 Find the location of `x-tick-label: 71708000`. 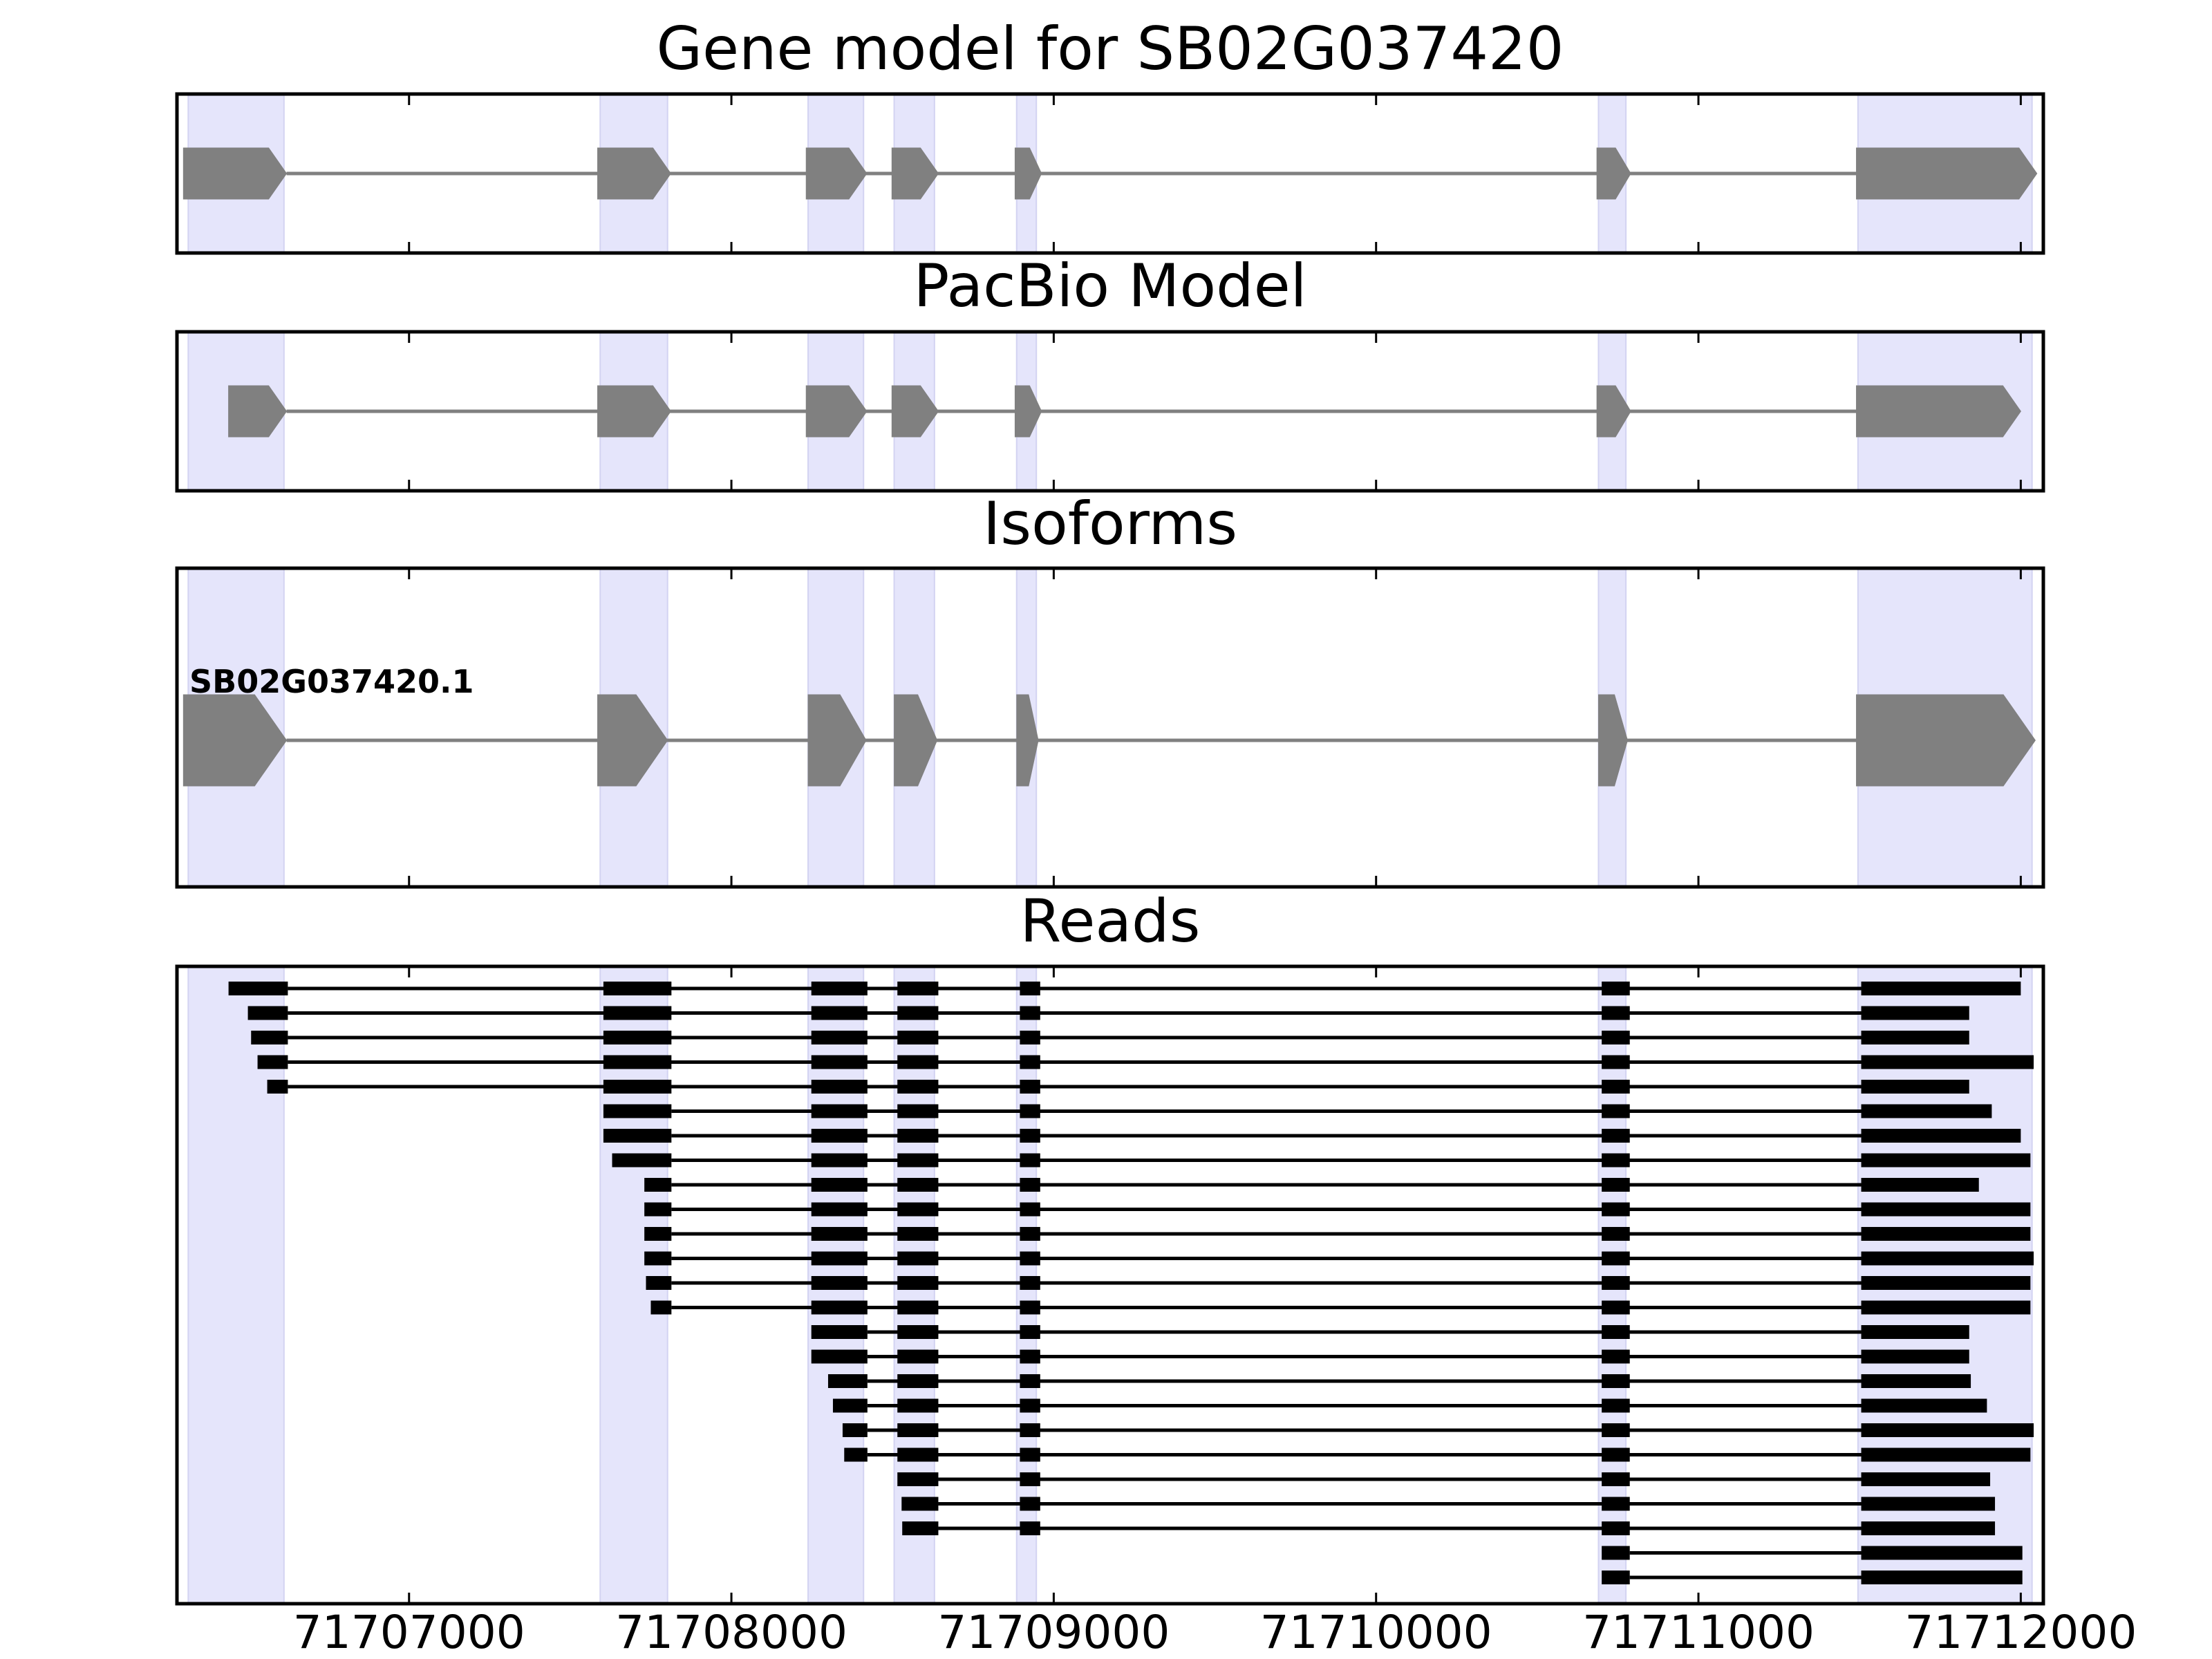

x-tick-label: 71708000 is located at coordinates (731, 1633).